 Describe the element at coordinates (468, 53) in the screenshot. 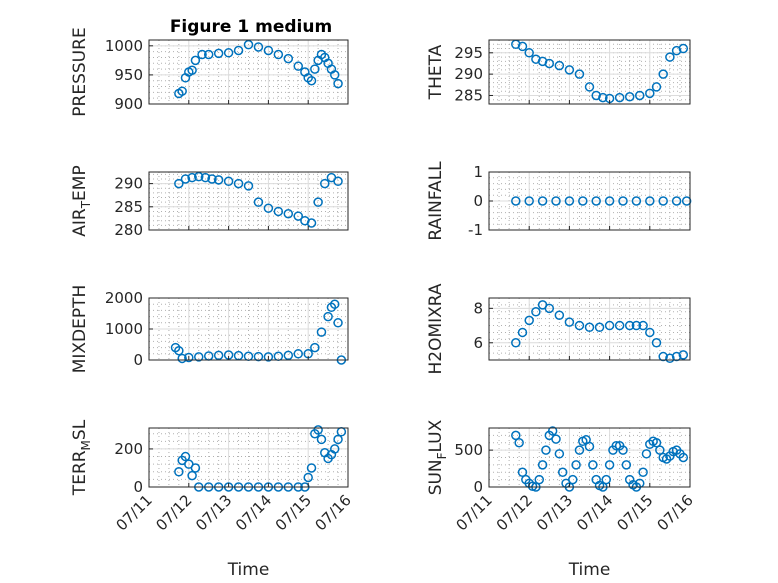

I see `y-tick-label: 295` at that location.